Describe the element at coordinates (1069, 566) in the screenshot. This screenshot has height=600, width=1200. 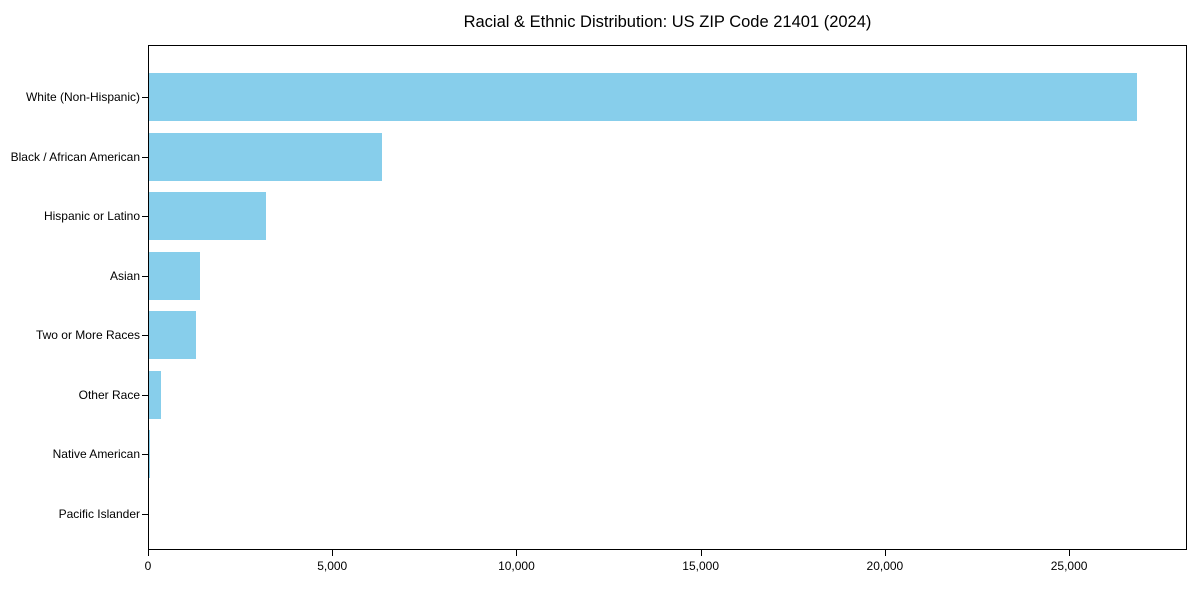
I see `x-tick-label: 25,000` at that location.